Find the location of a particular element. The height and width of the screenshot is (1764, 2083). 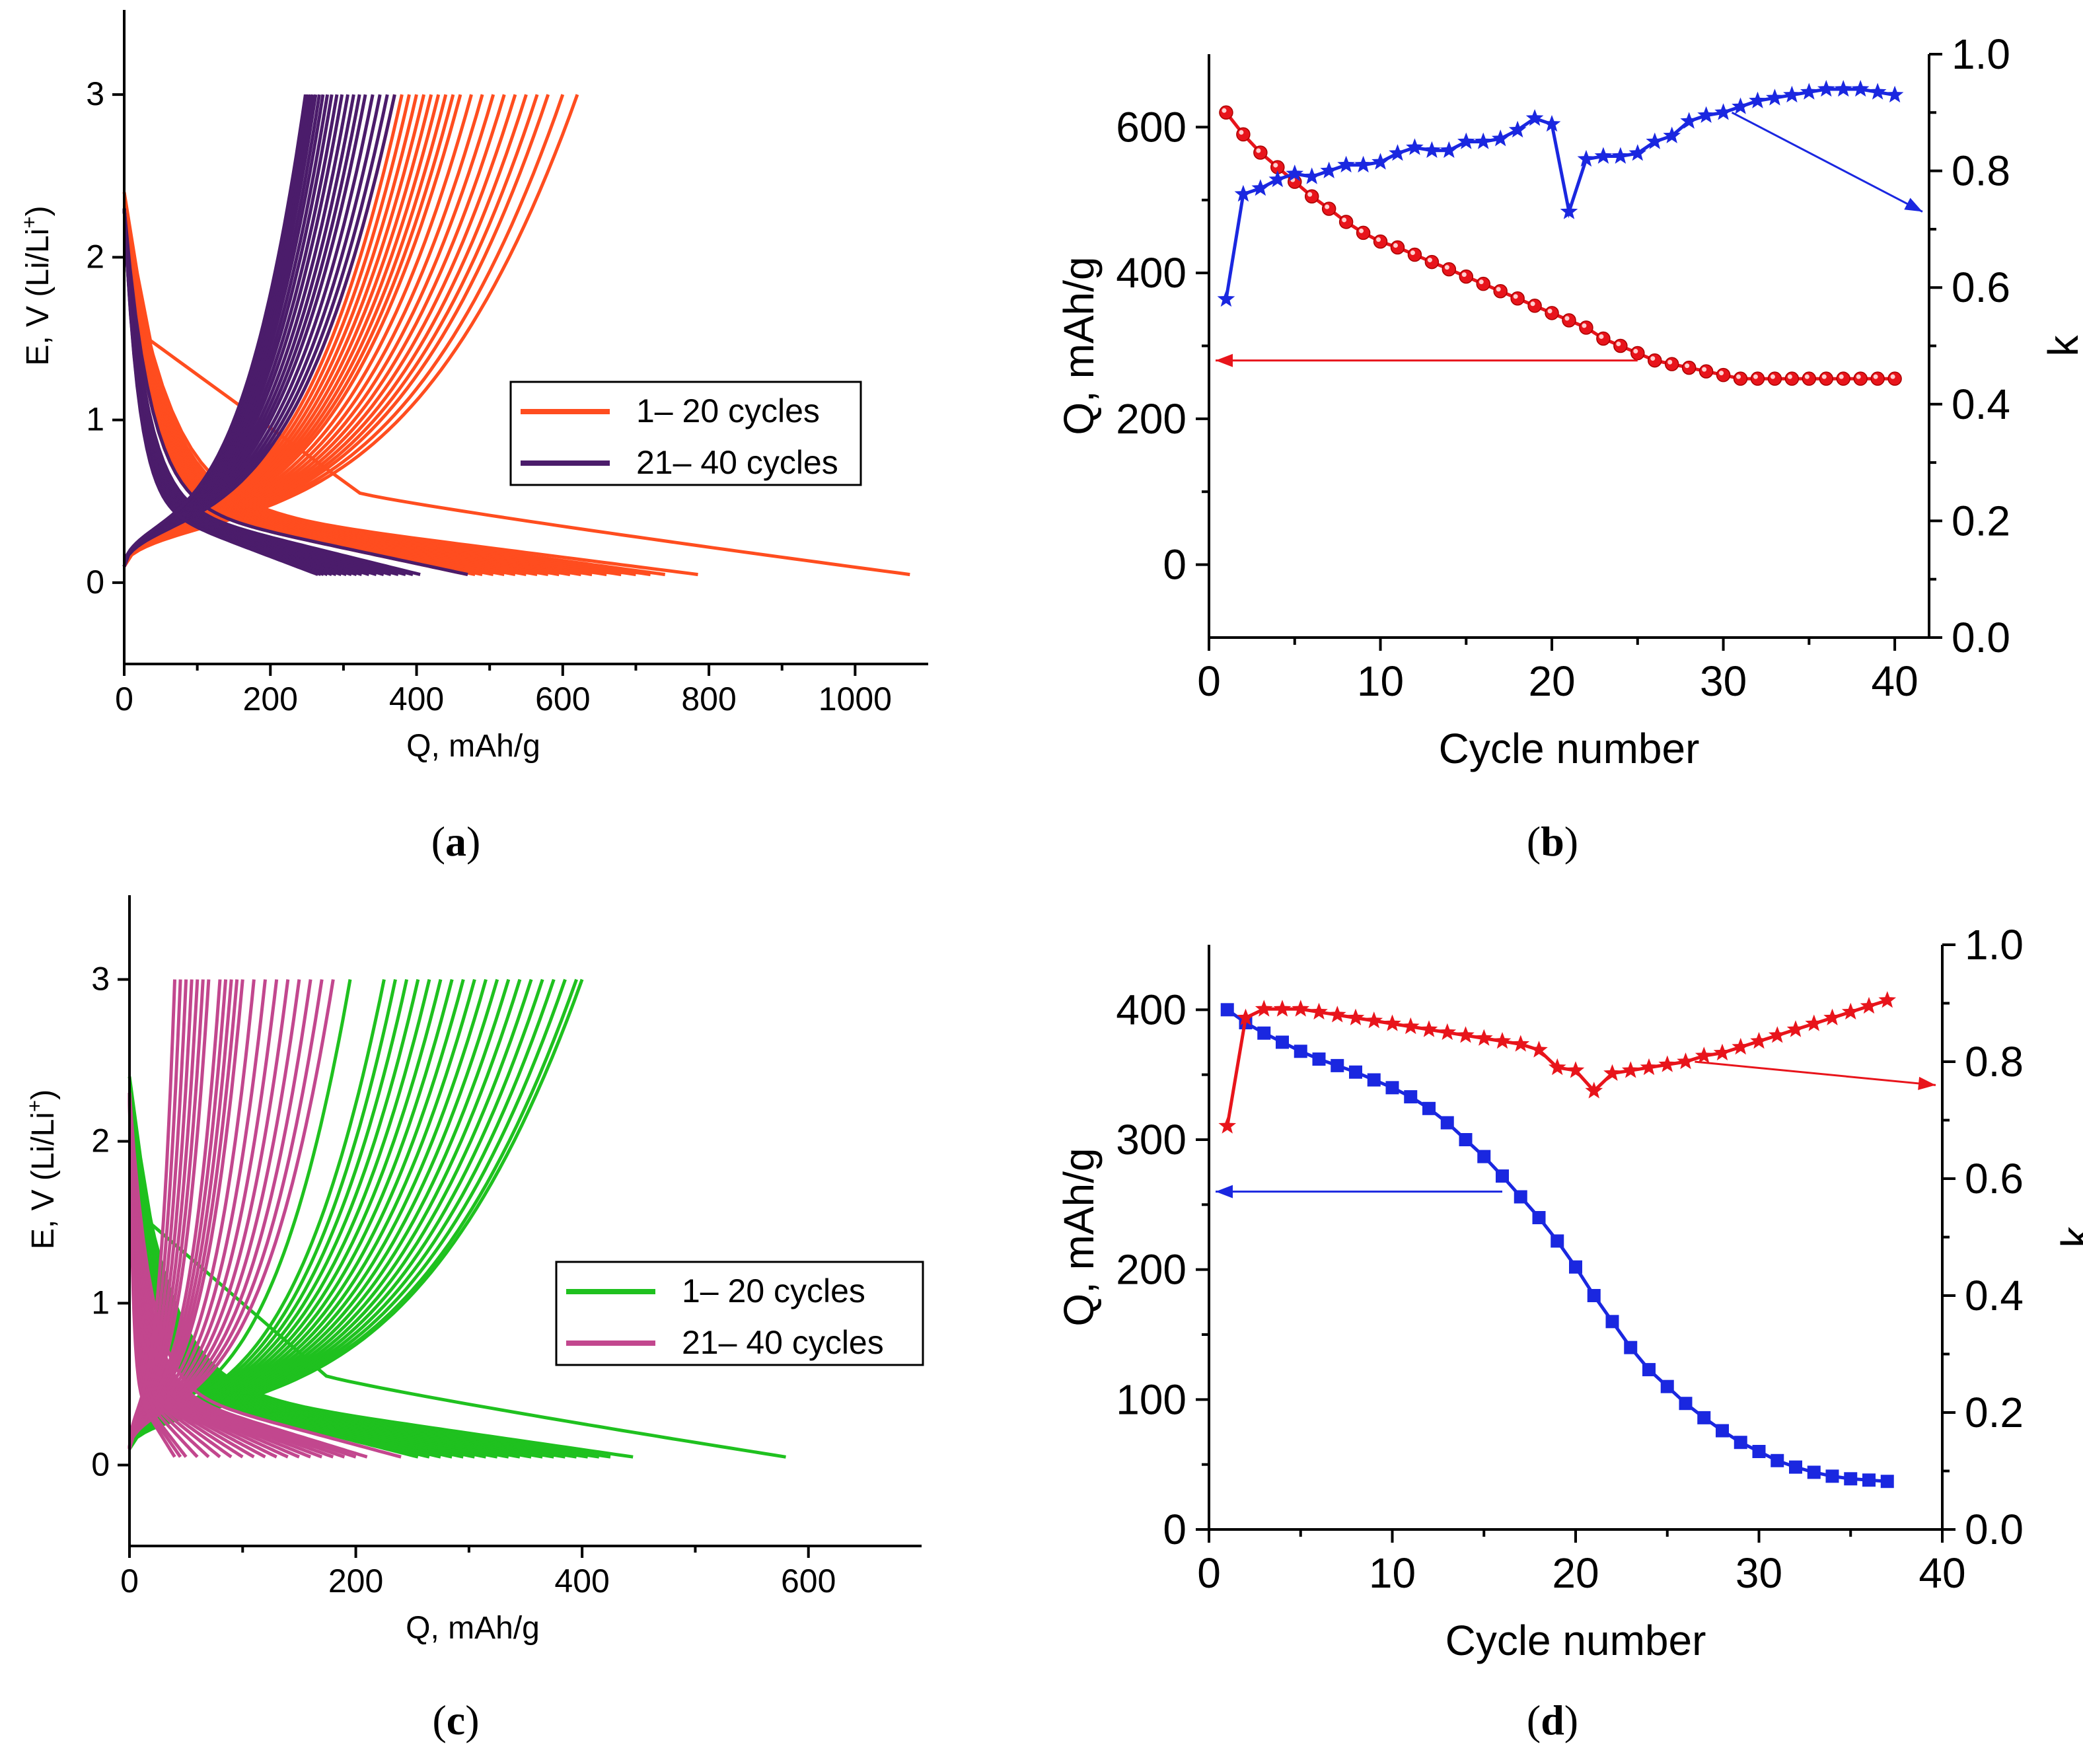

y-tick-label-left: 0 is located at coordinates (1175, 565).